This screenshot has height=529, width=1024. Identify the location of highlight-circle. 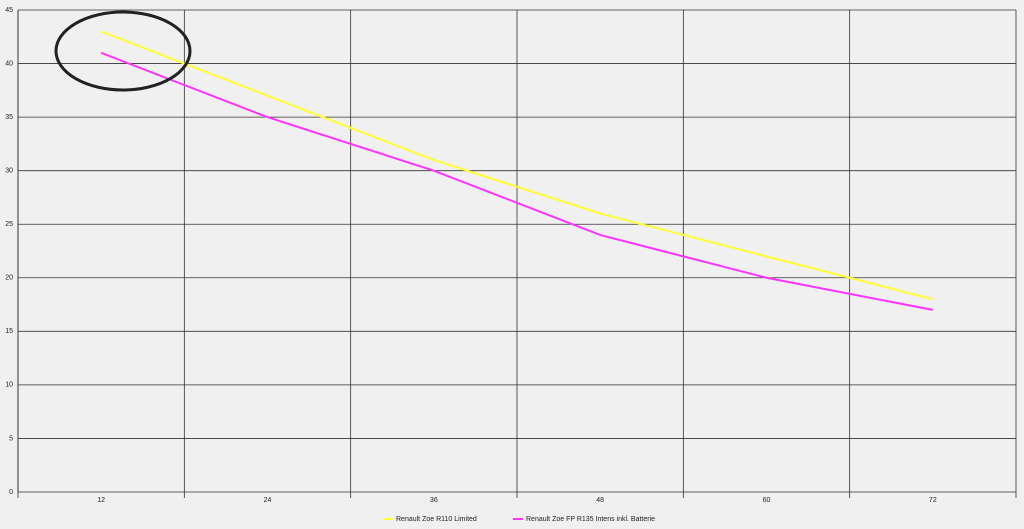
(123, 51).